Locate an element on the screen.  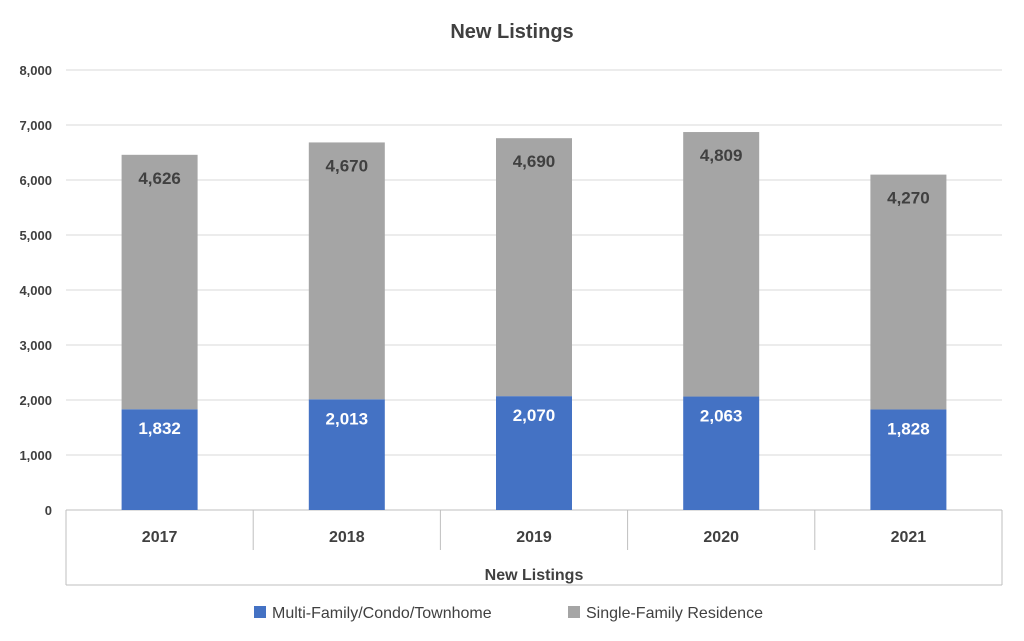
data-label: 4,690 is located at coordinates (534, 161).